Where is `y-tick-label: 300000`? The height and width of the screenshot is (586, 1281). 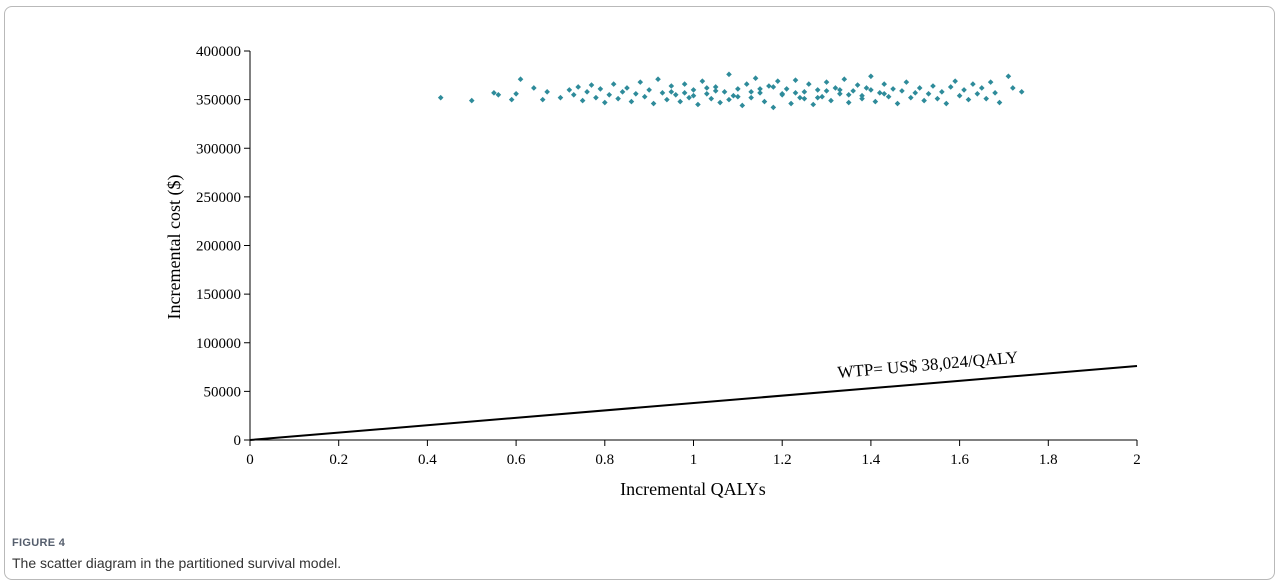 y-tick-label: 300000 is located at coordinates (218, 149).